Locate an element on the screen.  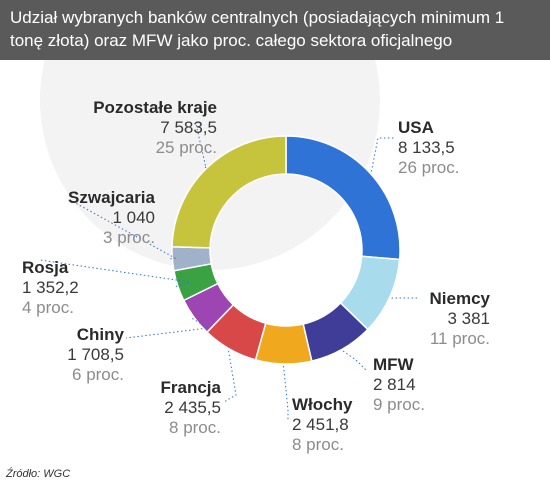
label-chiny-value: 1 708,5 is located at coordinates (95, 354).